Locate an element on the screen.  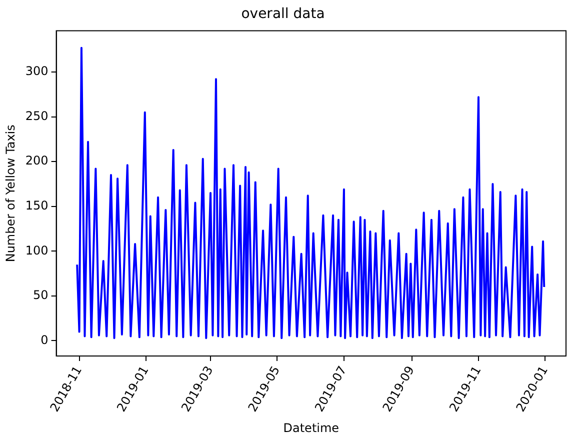
y-tick-label: 200 is located at coordinates (36, 161).